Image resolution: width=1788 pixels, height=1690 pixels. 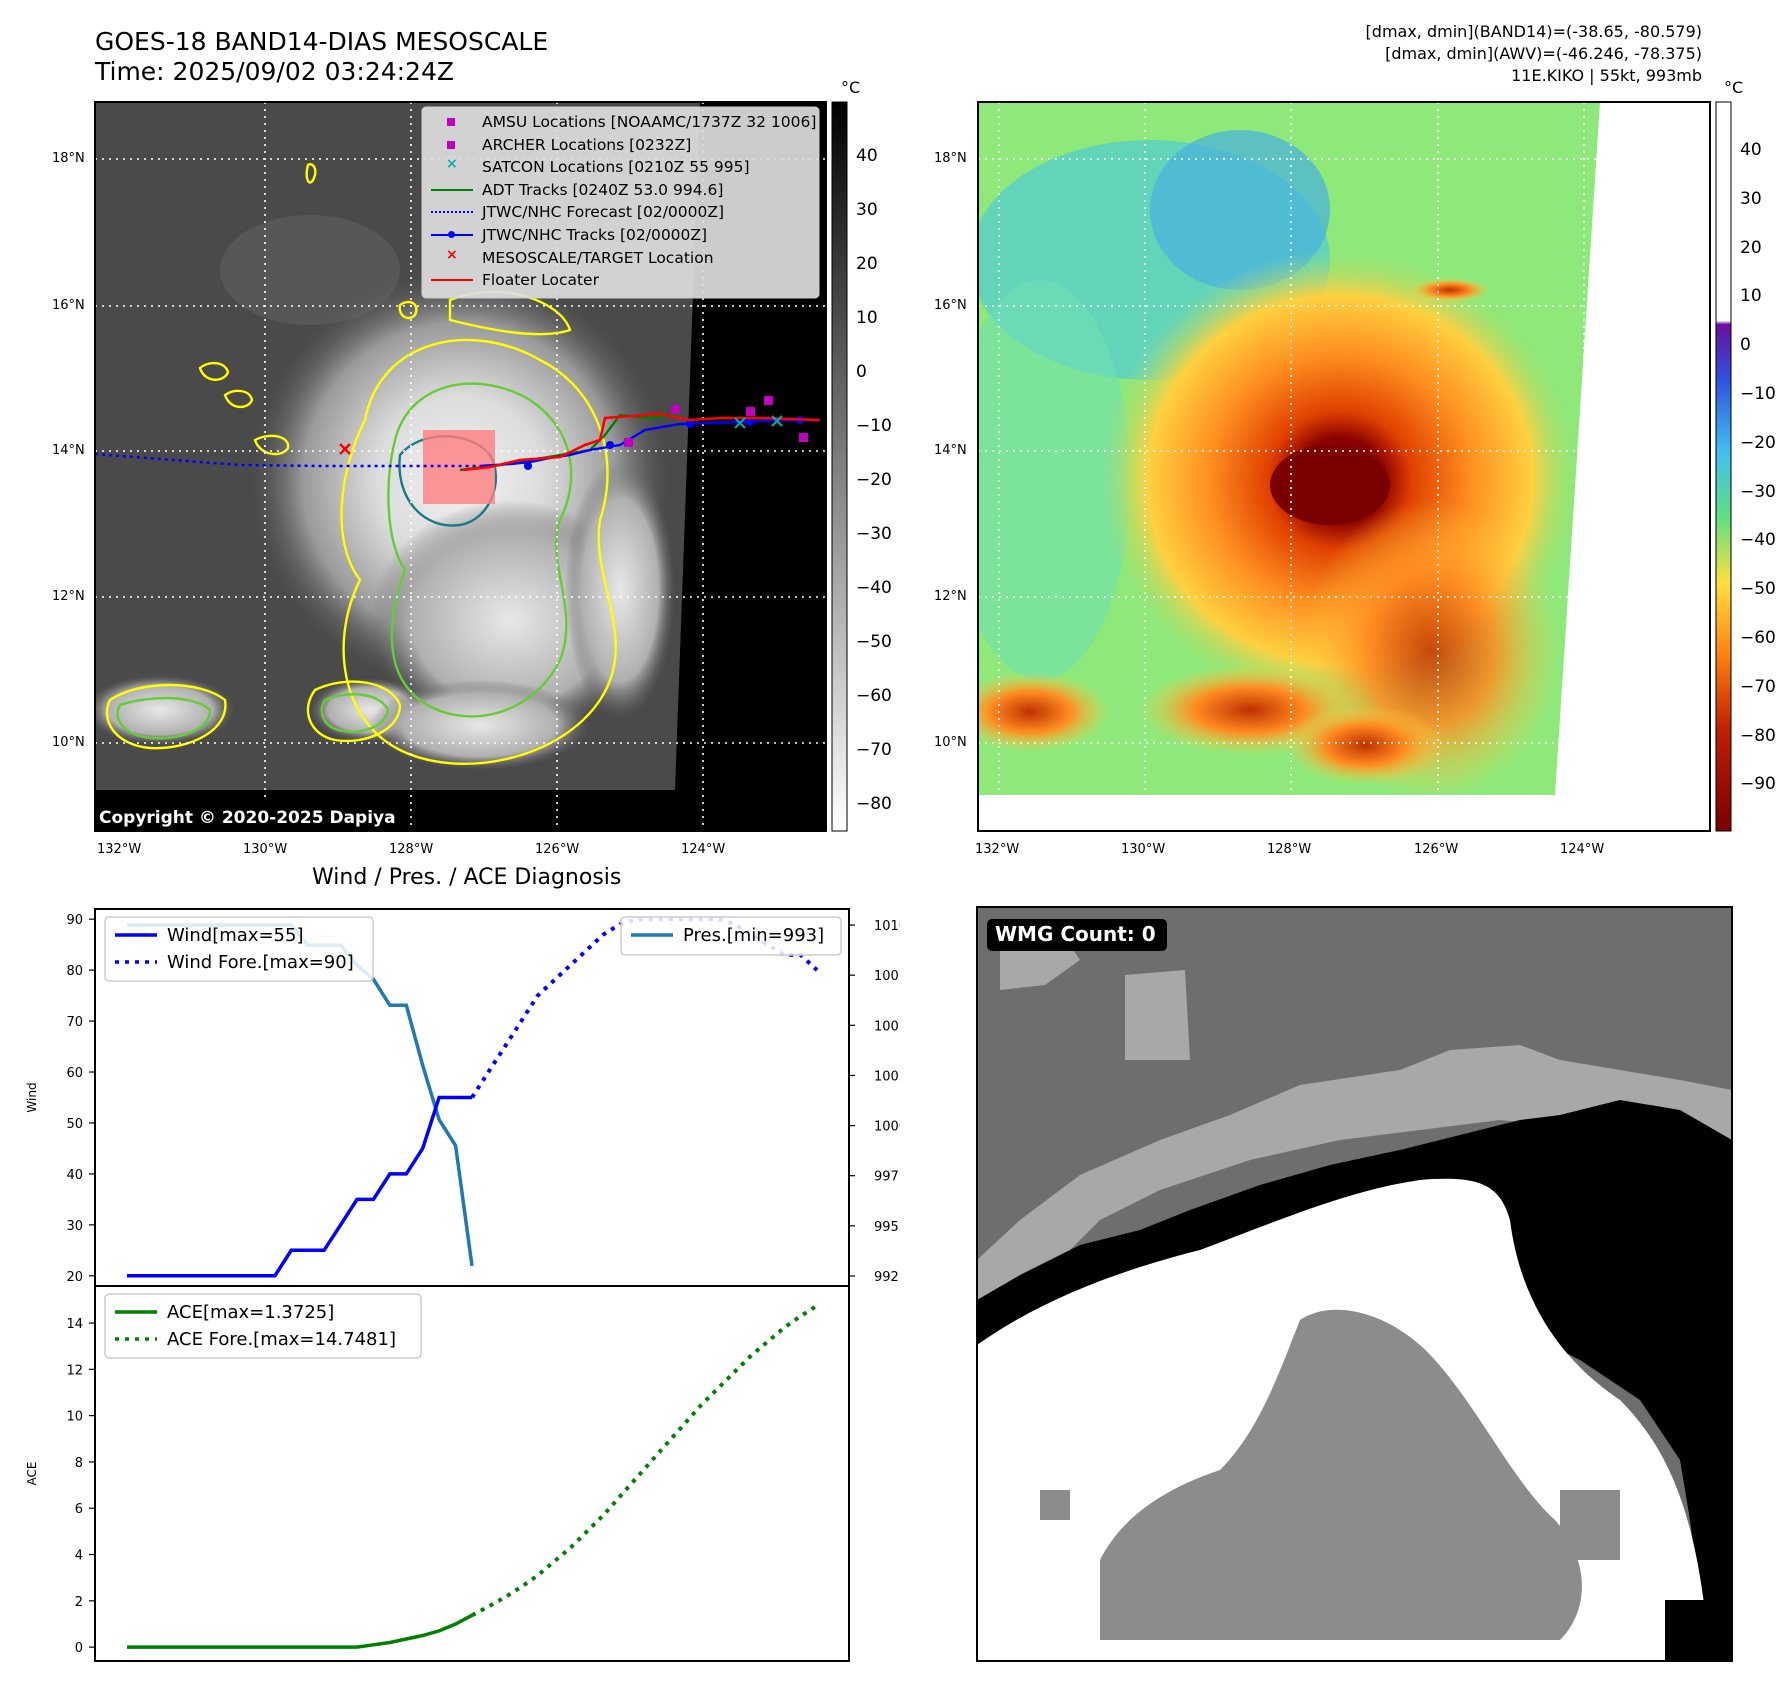 I want to click on wind-tick-label: 90, so click(x=74, y=920).